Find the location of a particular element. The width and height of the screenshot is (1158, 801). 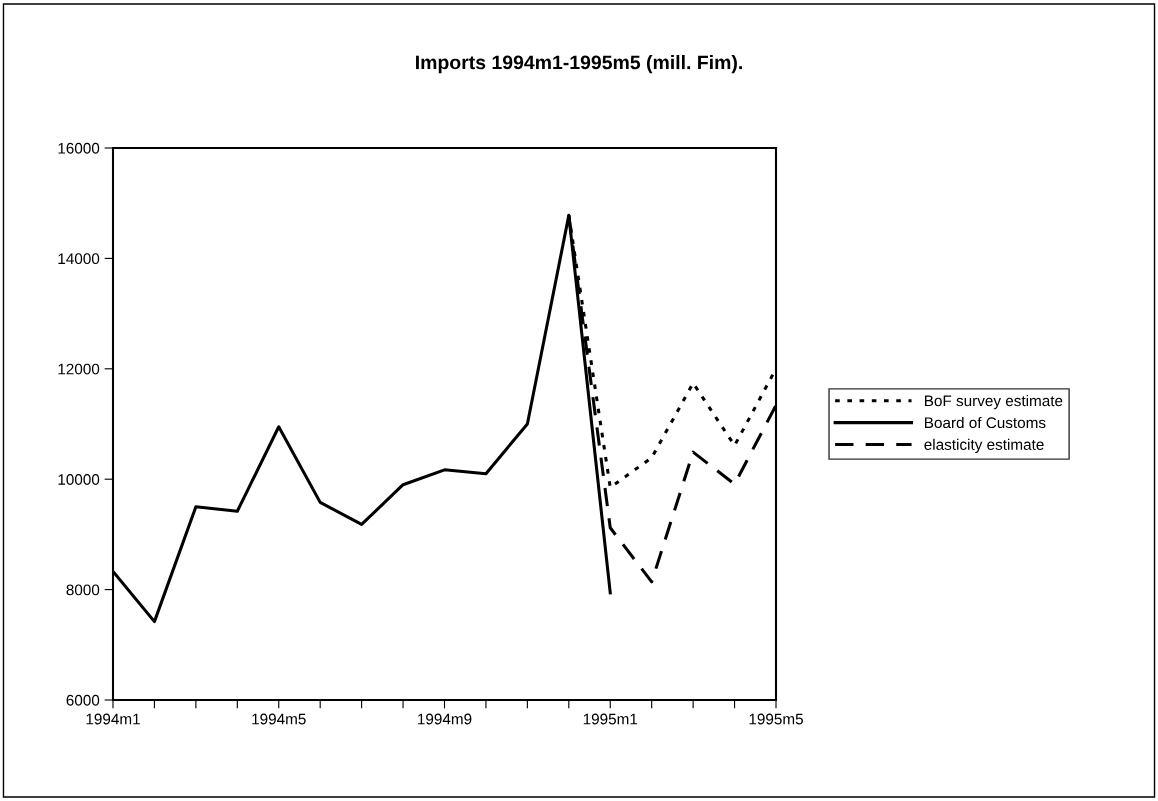

y-tick-label: 14000 is located at coordinates (79, 259).